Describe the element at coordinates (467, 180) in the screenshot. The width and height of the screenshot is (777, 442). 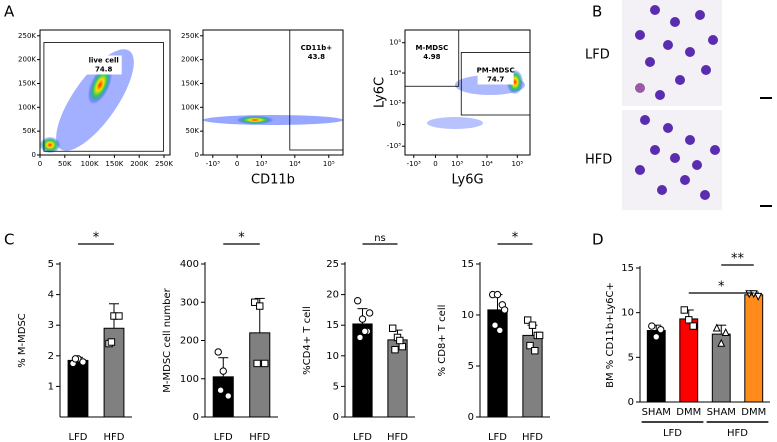
I see `x-axis-label: Ly6G` at that location.